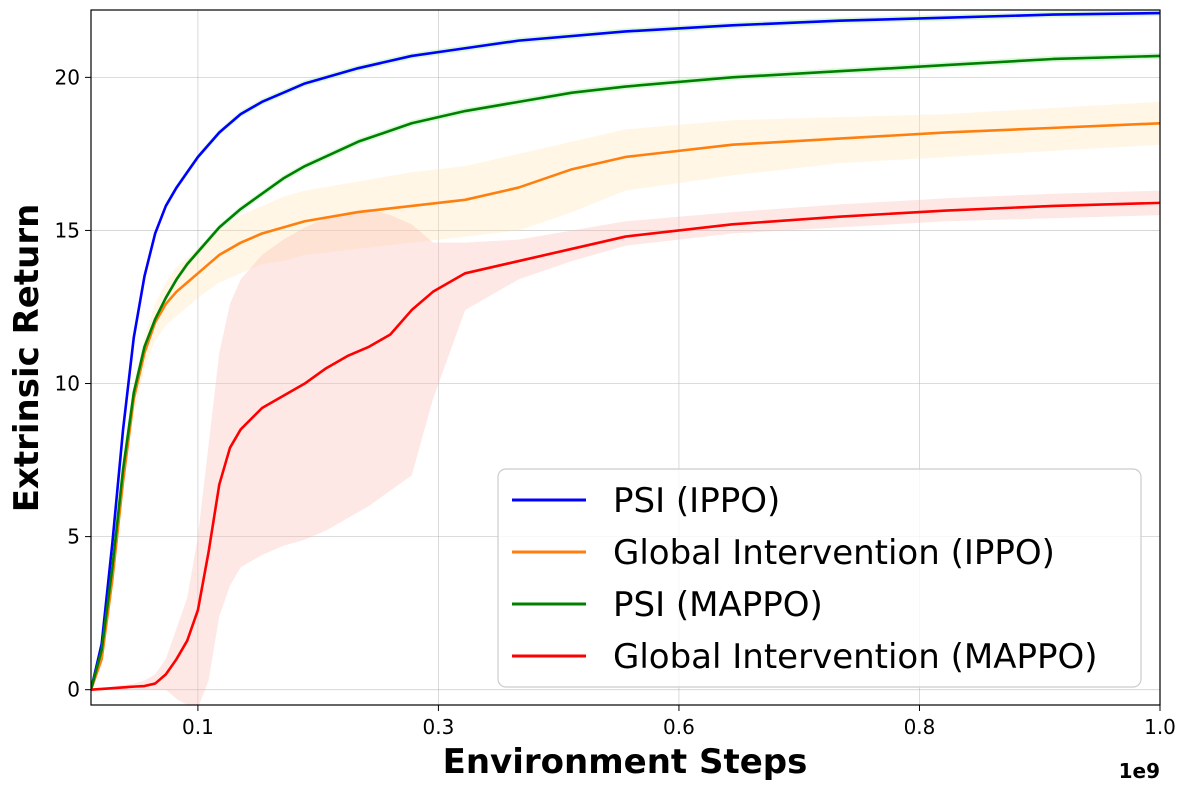 The height and width of the screenshot is (792, 1189). Describe the element at coordinates (1139, 771) in the screenshot. I see `x-axis-offset-label: 1e9` at that location.